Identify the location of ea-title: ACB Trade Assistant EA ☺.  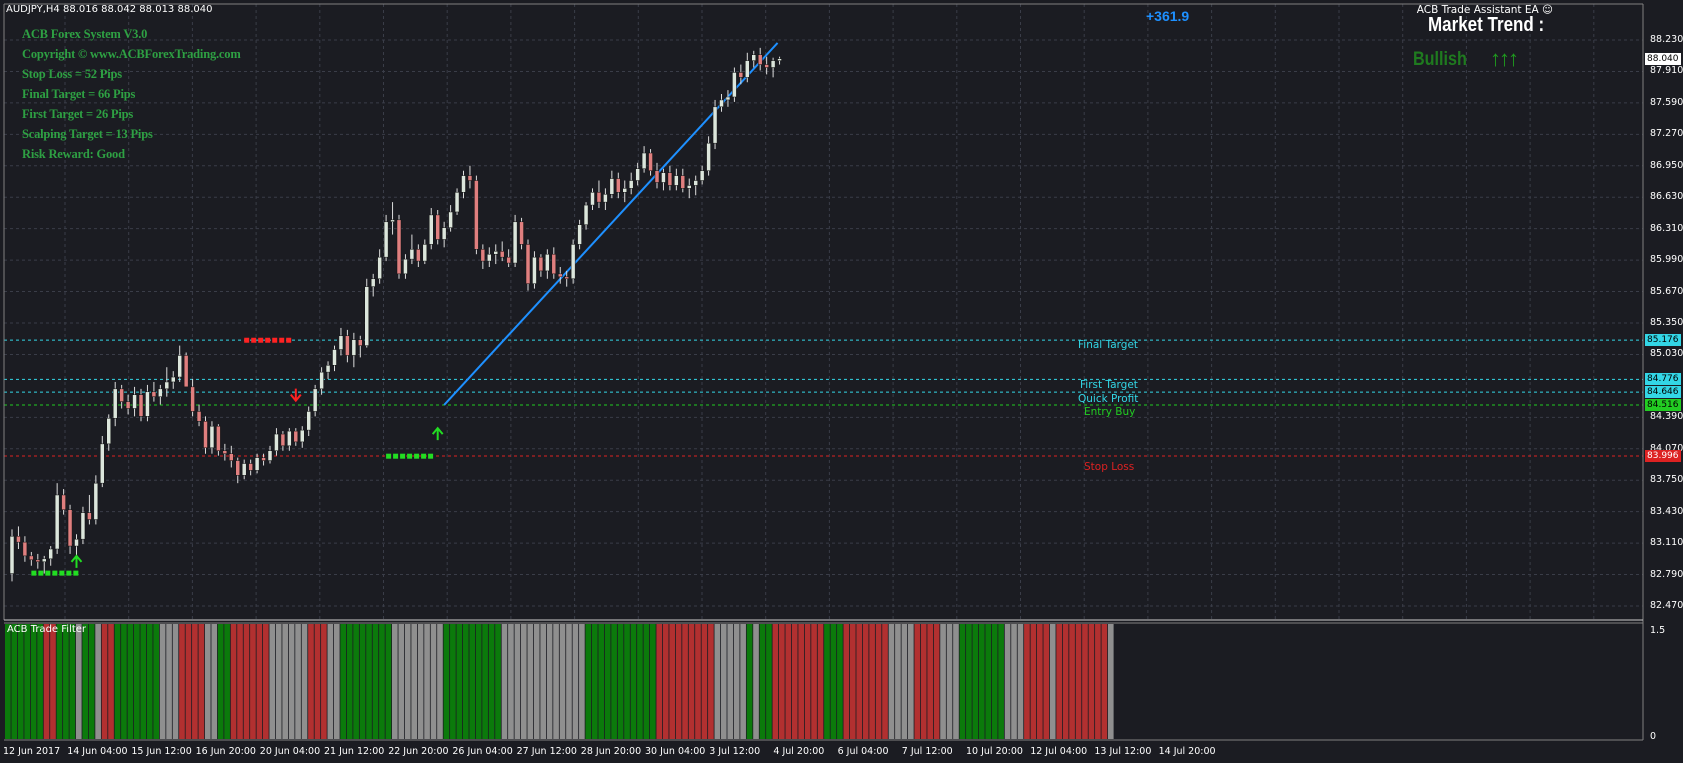
(1485, 10).